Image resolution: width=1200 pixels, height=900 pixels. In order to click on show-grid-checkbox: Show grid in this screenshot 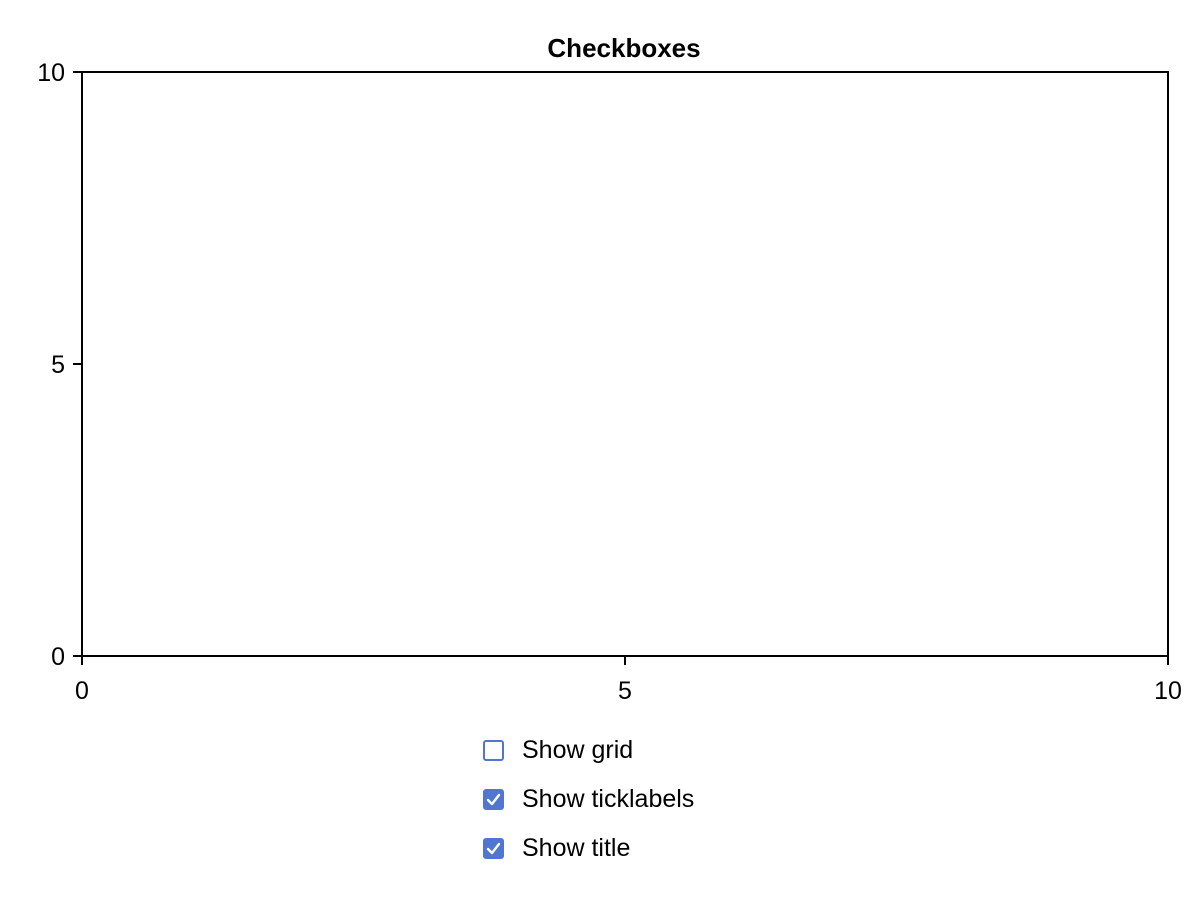, I will do `click(588, 750)`.